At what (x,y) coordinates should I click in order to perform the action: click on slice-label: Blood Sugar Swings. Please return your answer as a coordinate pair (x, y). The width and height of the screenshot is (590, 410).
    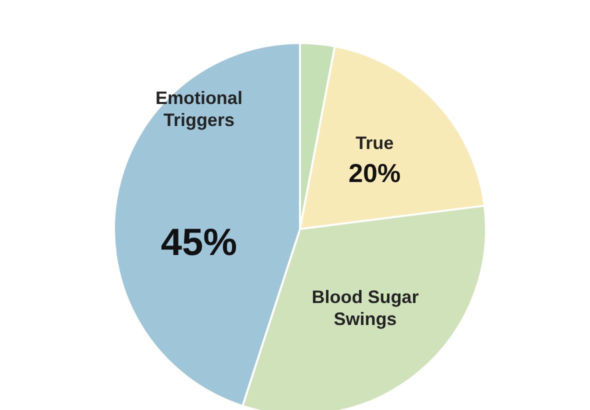
    Looking at the image, I should click on (365, 307).